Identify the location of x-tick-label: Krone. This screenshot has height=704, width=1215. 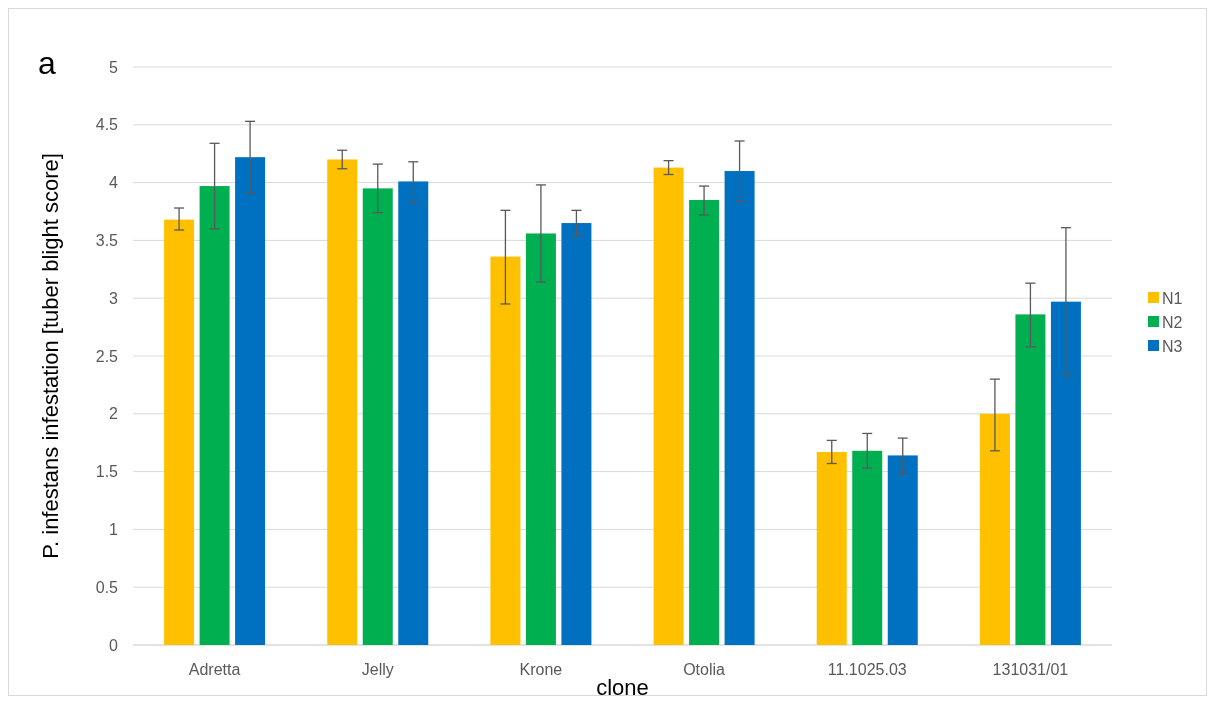
(541, 669).